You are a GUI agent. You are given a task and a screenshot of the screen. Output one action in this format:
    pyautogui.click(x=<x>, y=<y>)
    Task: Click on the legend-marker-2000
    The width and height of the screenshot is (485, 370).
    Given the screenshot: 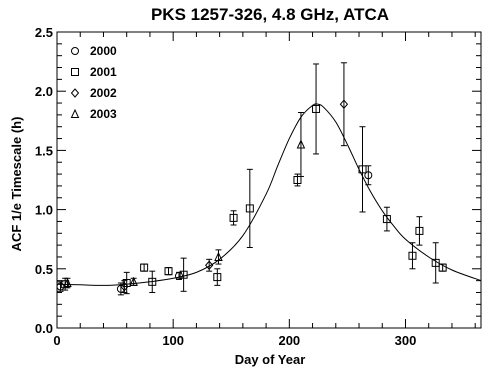 What is the action you would take?
    pyautogui.click(x=75, y=51)
    